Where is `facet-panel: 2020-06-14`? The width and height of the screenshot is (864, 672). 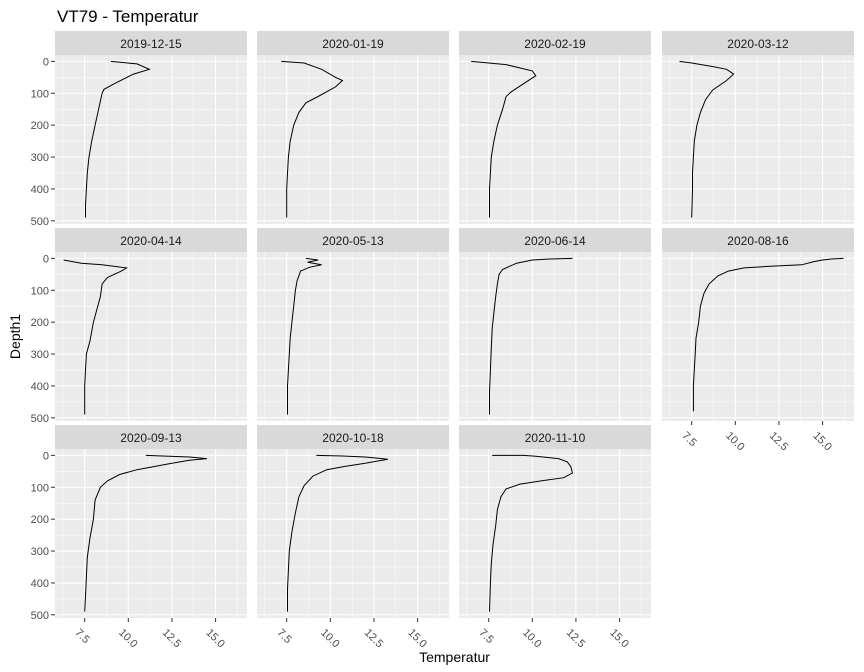
facet-panel: 2020-06-14 is located at coordinates (555, 324).